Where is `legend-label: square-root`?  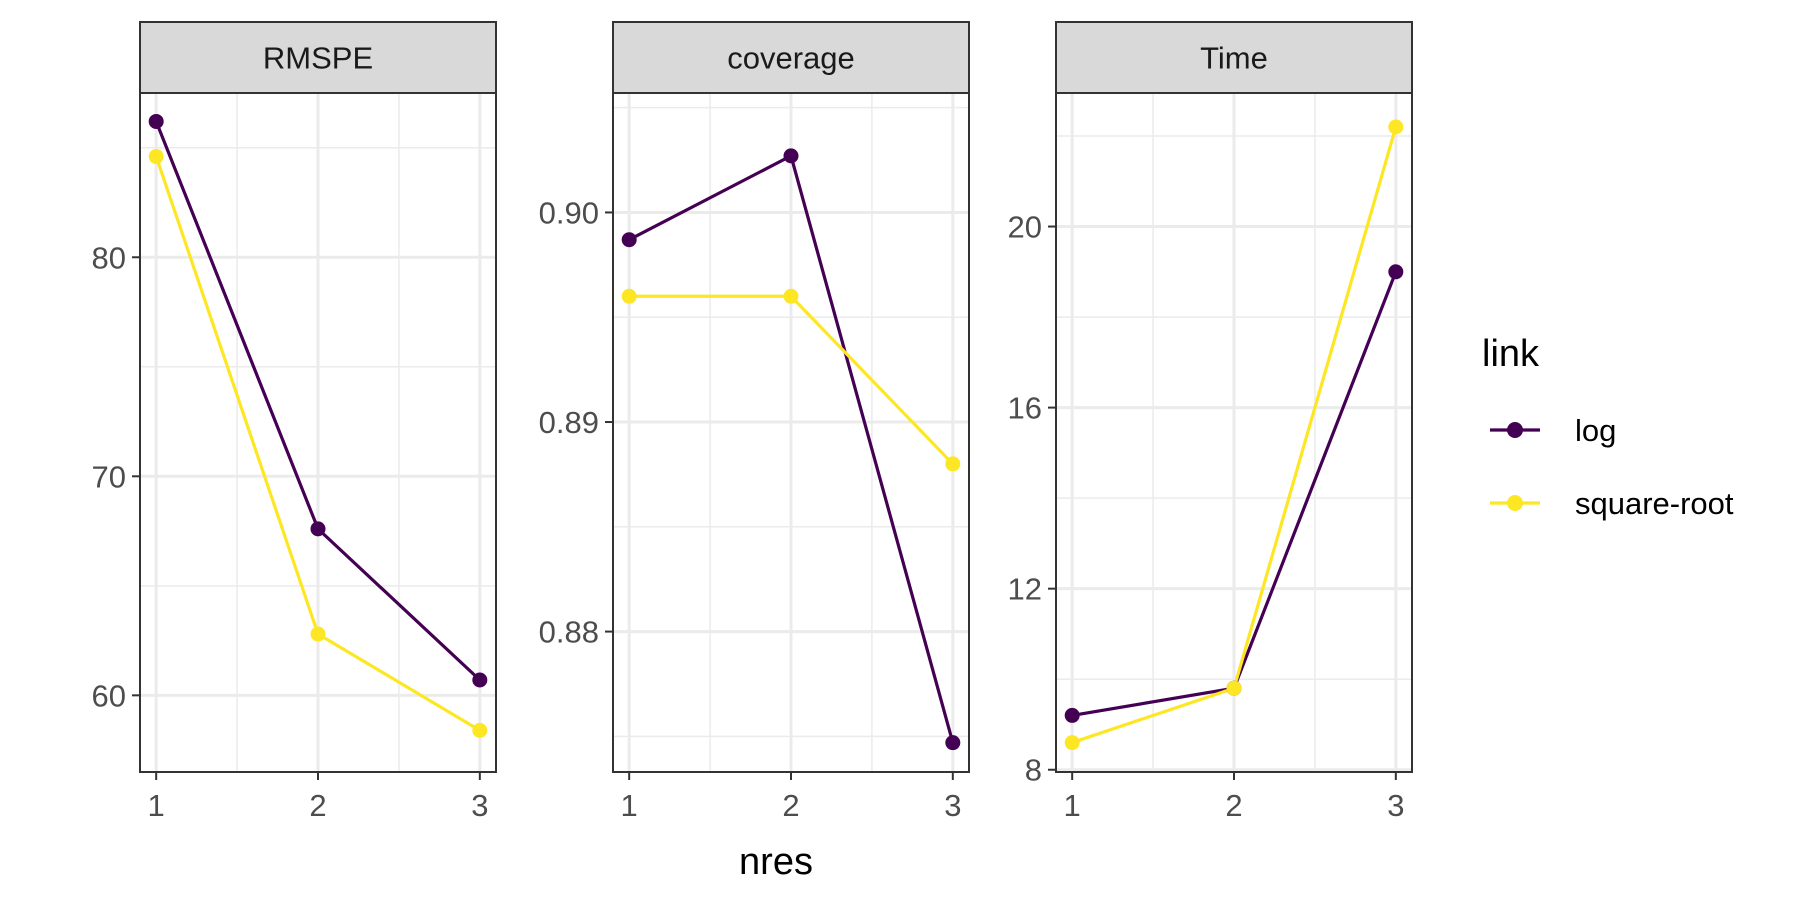 legend-label: square-root is located at coordinates (1654, 503).